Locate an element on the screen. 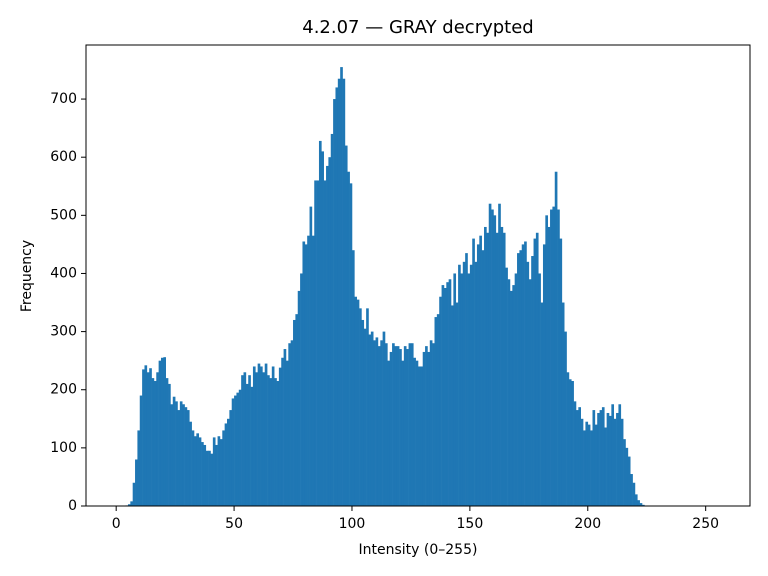 The width and height of the screenshot is (768, 576). y-tick-label: 0 is located at coordinates (72, 506).